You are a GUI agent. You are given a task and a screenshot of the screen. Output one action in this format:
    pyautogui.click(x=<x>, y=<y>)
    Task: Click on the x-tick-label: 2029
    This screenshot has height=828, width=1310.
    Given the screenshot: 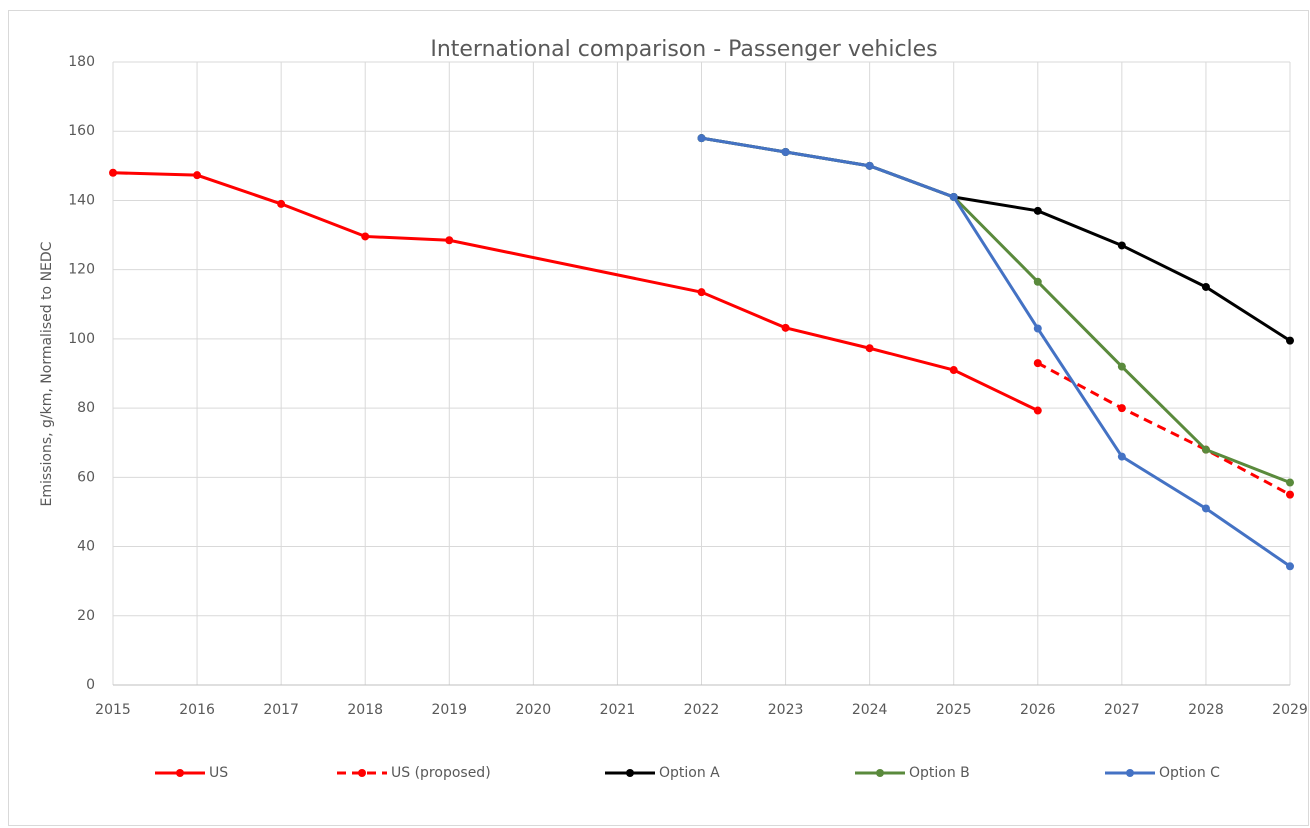 What is the action you would take?
    pyautogui.click(x=1290, y=710)
    